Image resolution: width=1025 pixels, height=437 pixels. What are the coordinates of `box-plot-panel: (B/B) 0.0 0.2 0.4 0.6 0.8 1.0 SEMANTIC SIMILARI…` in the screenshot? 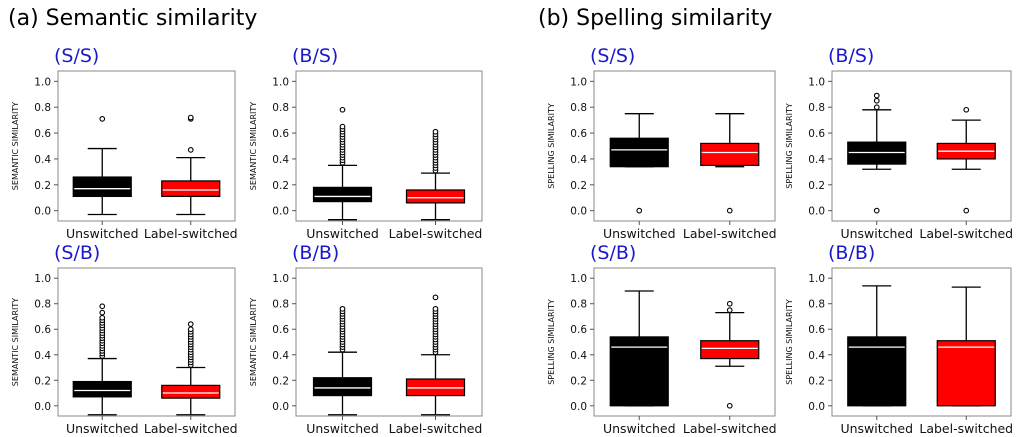 It's located at (366, 339).